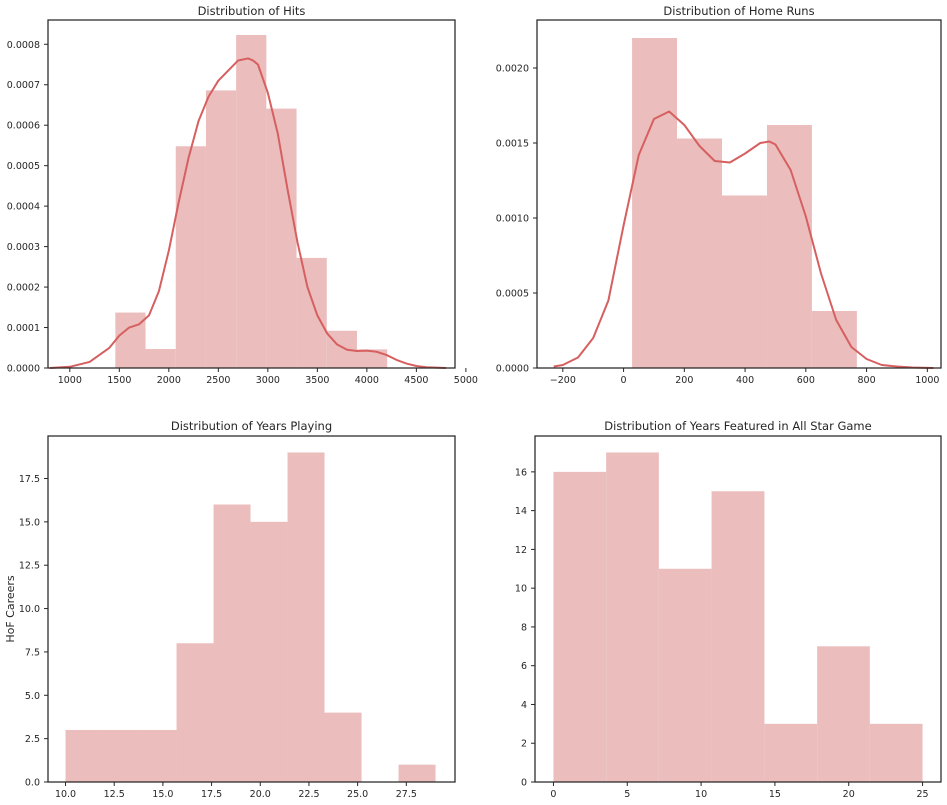 This screenshot has width=947, height=805. I want to click on y-tick-label-hits: 0.0001, so click(23, 328).